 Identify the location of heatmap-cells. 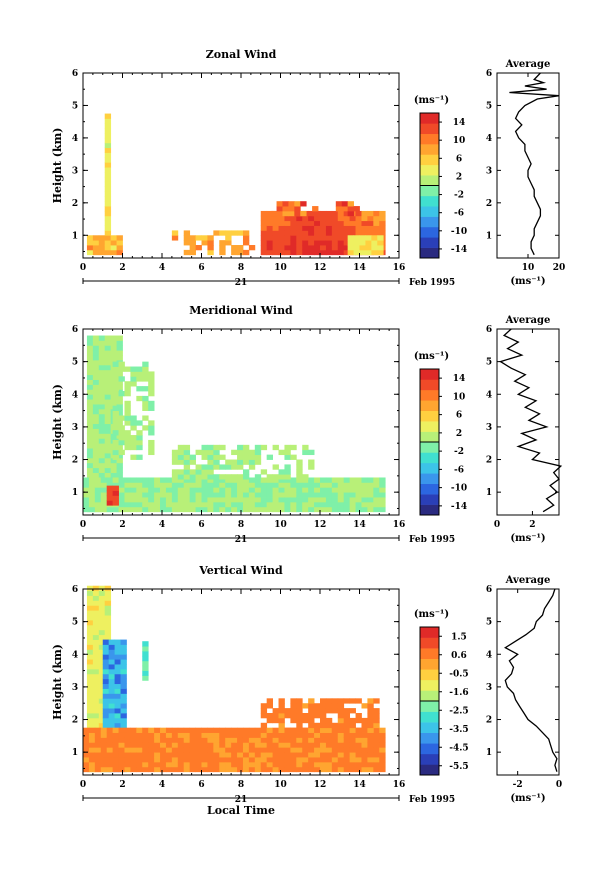
(234, 679).